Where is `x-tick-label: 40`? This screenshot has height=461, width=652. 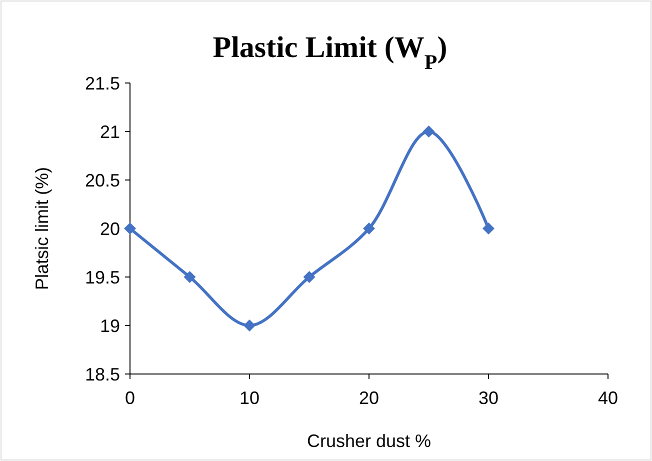
x-tick-label: 40 is located at coordinates (608, 398).